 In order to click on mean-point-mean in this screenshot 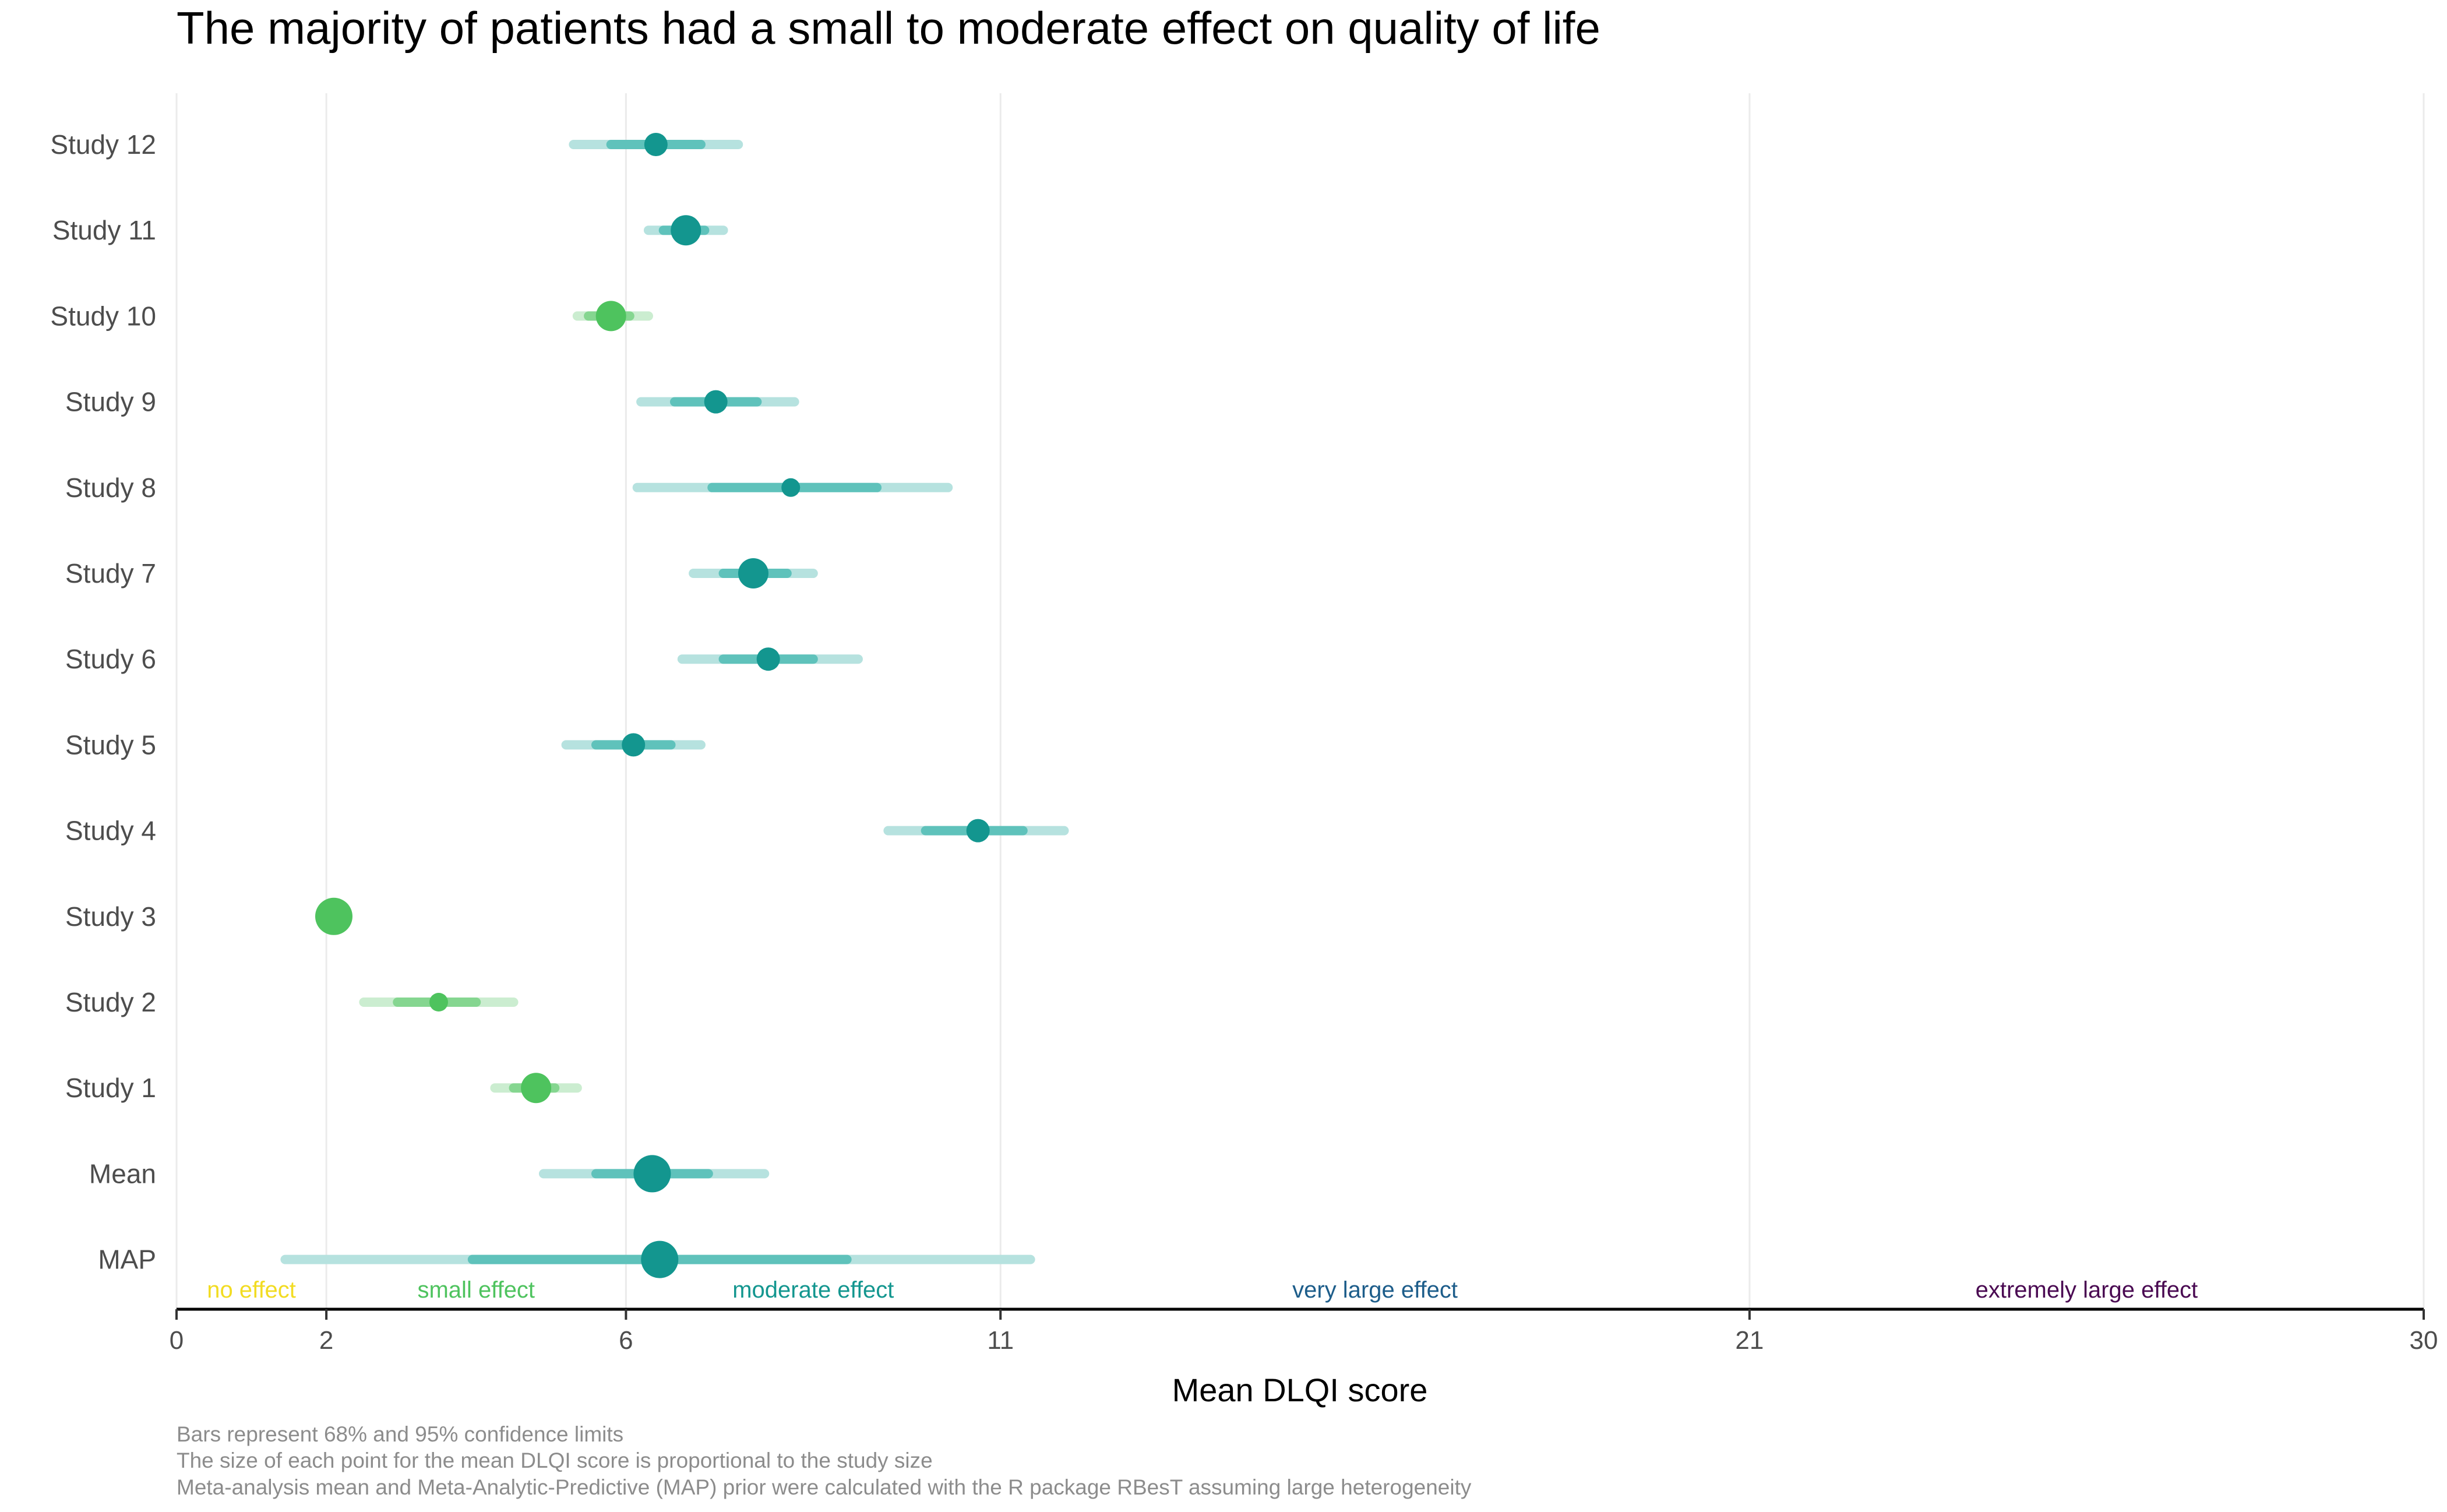, I will do `click(652, 1174)`.